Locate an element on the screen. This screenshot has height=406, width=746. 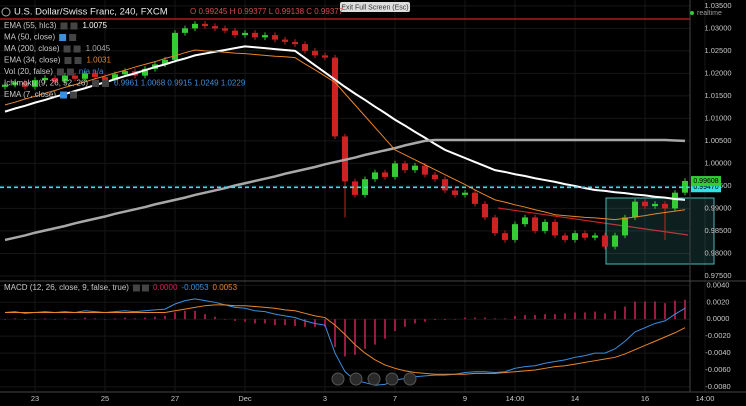
macd-value: 0.0053 is located at coordinates (225, 287).